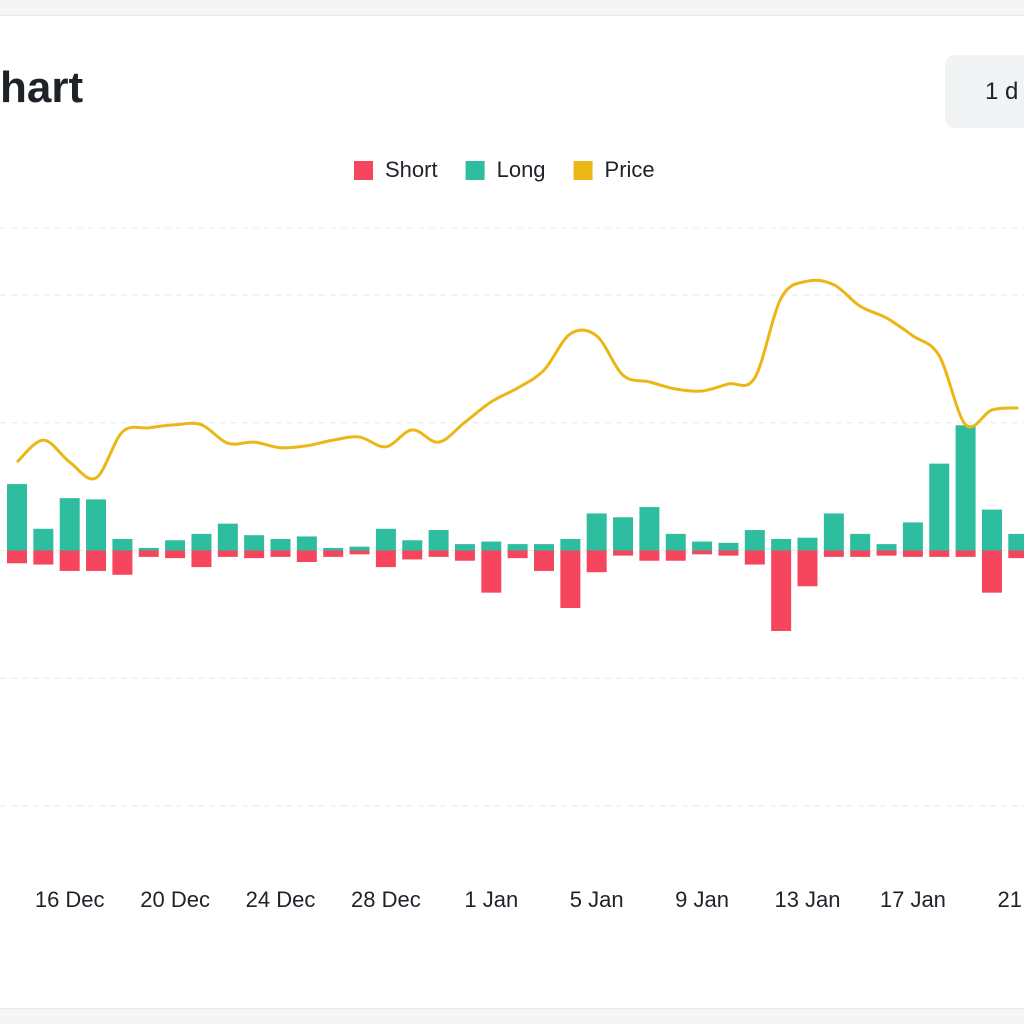 The height and width of the screenshot is (1024, 1024). Describe the element at coordinates (630, 169) in the screenshot. I see `legend-label: Price` at that location.